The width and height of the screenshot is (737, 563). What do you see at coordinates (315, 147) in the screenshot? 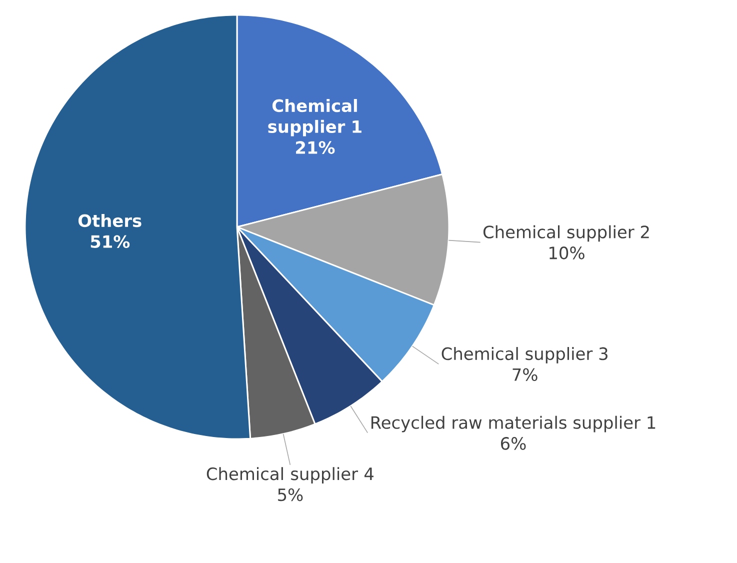
I see `data-label: 21%` at bounding box center [315, 147].